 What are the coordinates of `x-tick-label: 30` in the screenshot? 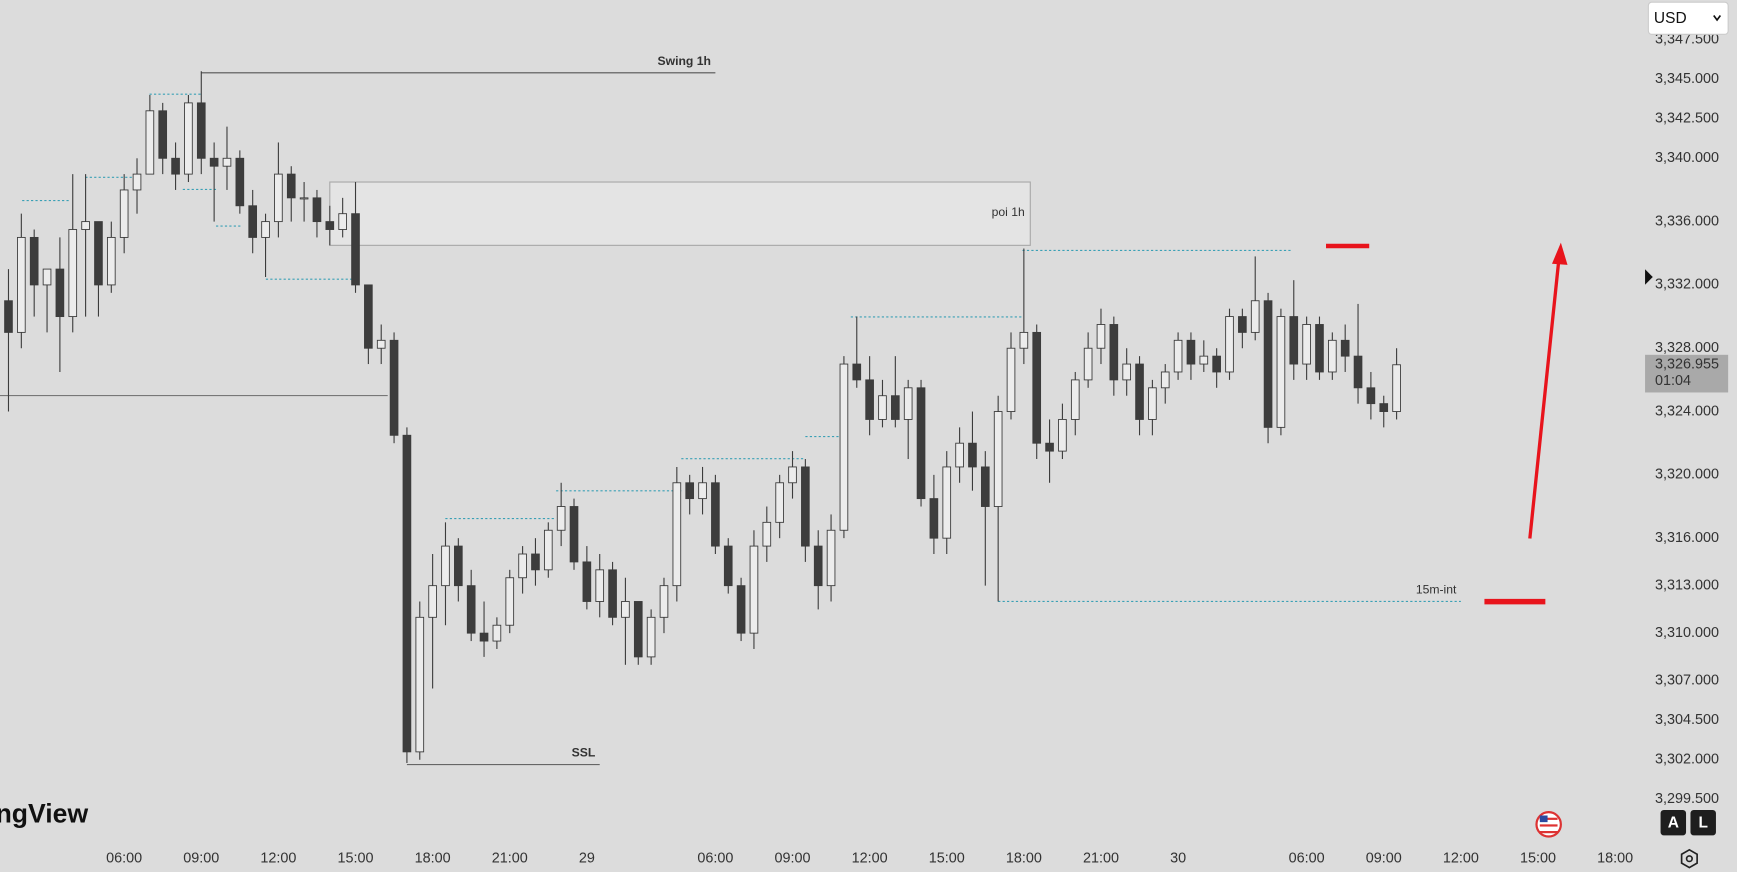 It's located at (1178, 859).